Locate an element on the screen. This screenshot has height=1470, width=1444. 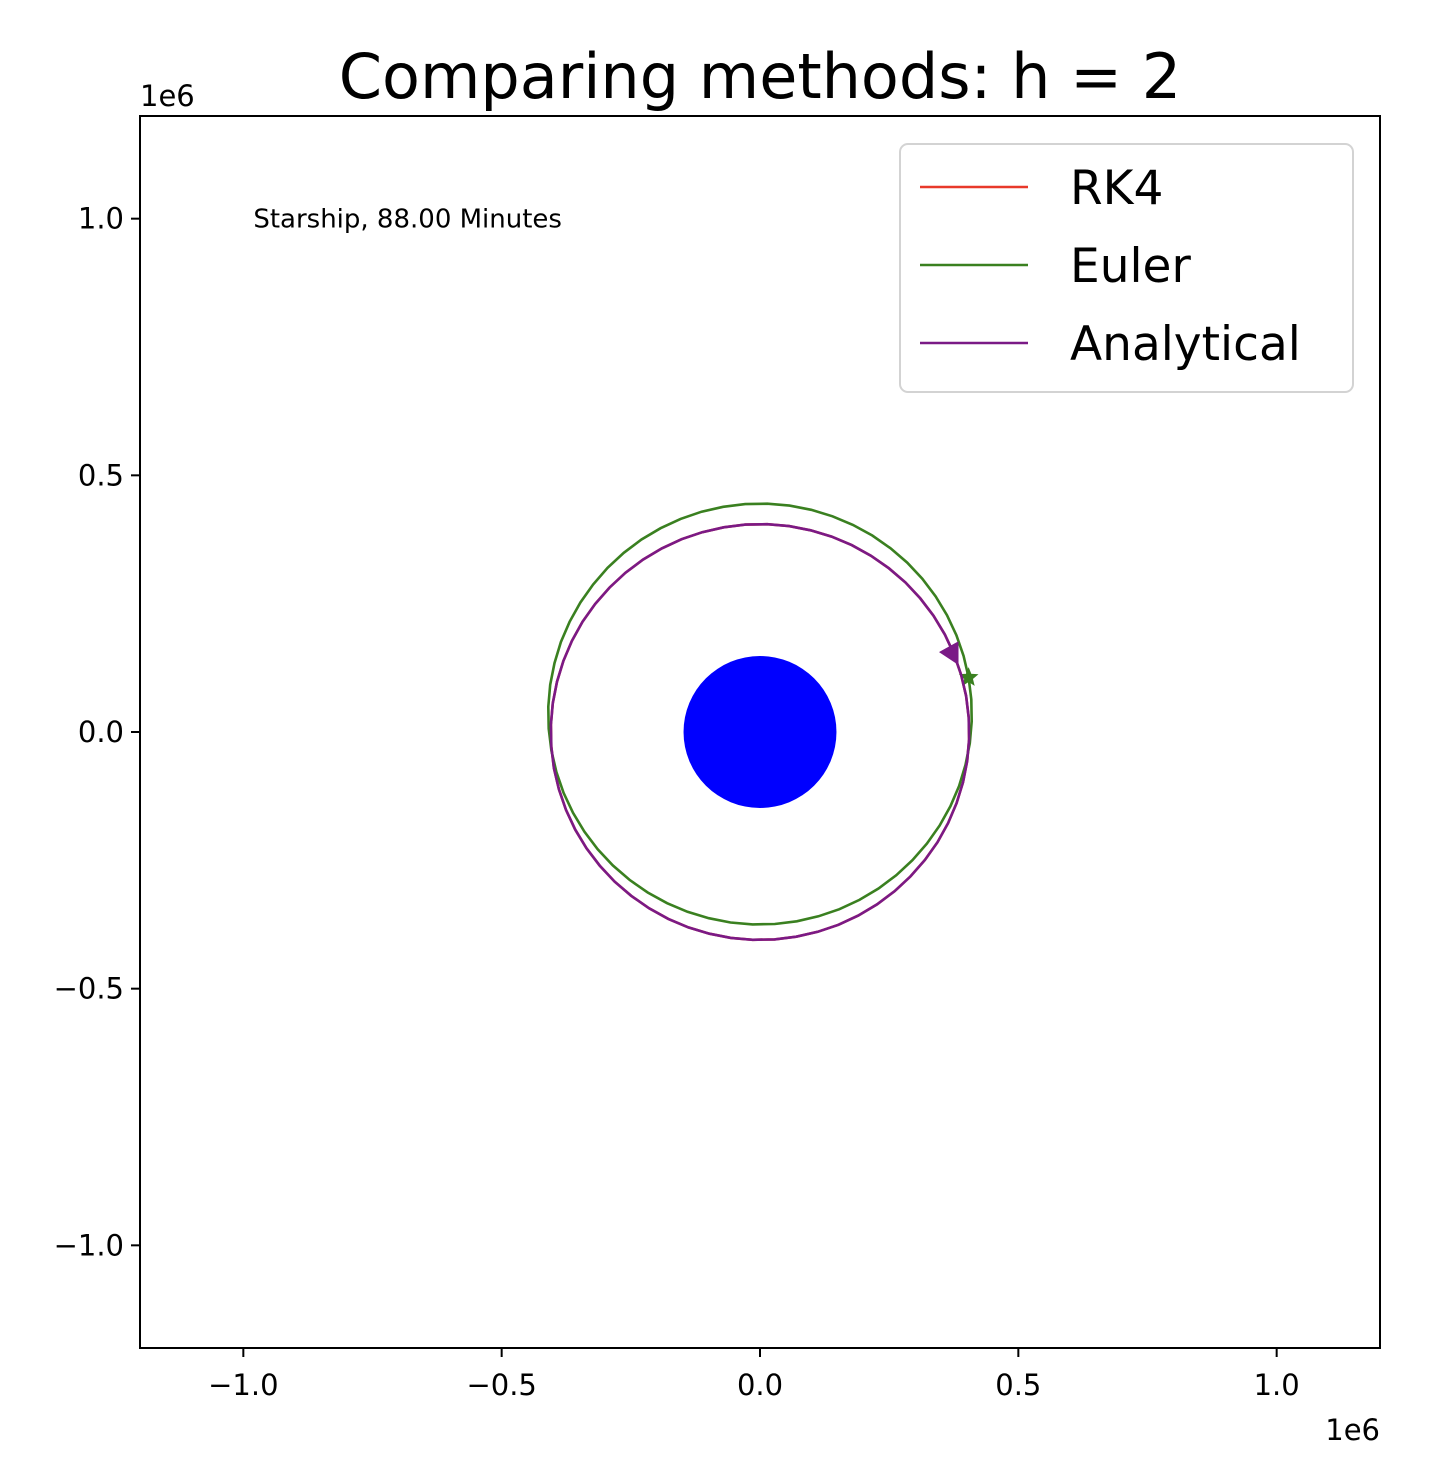
marker-analytical is located at coordinates (949, 653).